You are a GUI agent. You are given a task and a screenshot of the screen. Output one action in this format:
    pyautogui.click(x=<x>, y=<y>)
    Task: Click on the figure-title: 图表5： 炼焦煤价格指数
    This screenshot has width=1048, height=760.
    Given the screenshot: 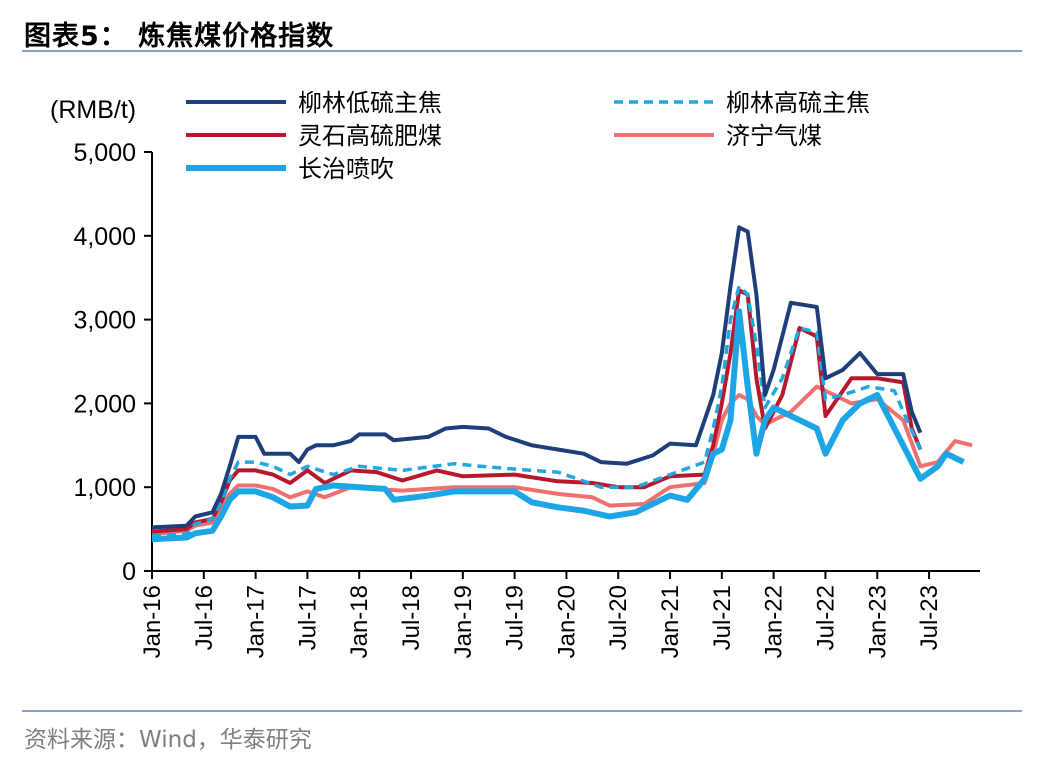 What is the action you would take?
    pyautogui.click(x=179, y=36)
    